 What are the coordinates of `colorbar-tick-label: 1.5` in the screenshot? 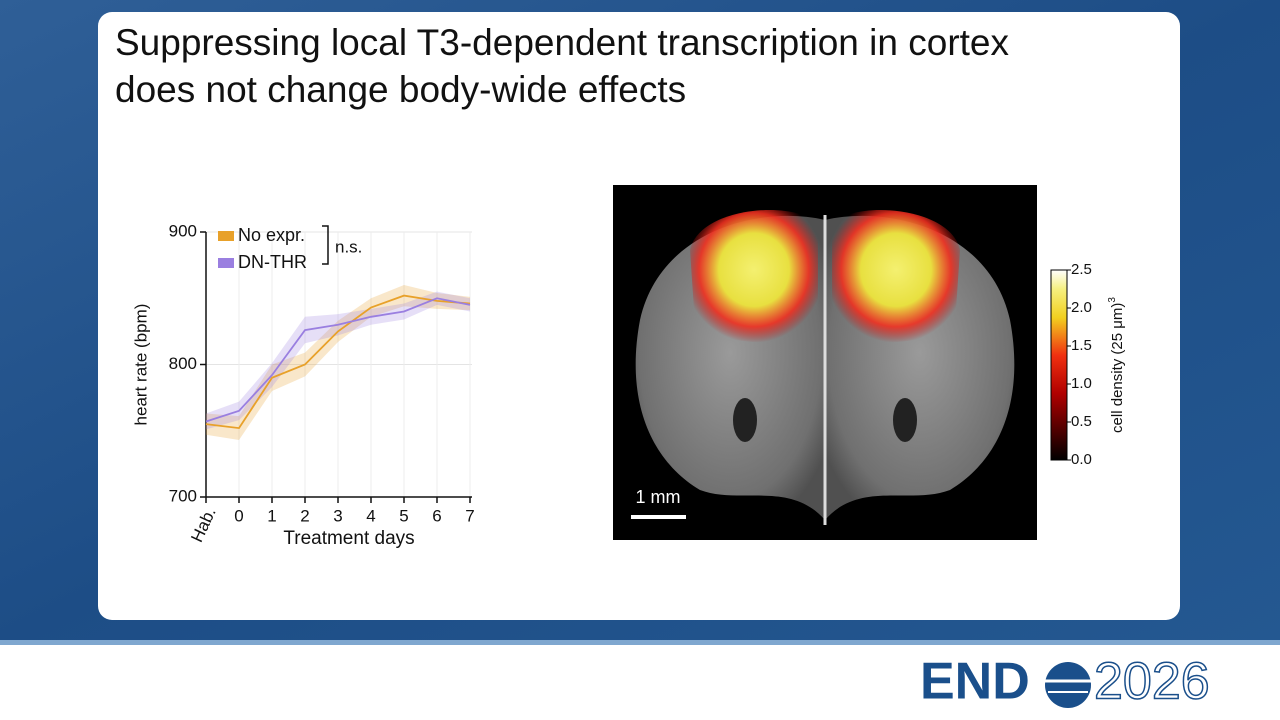 It's located at (1081, 345).